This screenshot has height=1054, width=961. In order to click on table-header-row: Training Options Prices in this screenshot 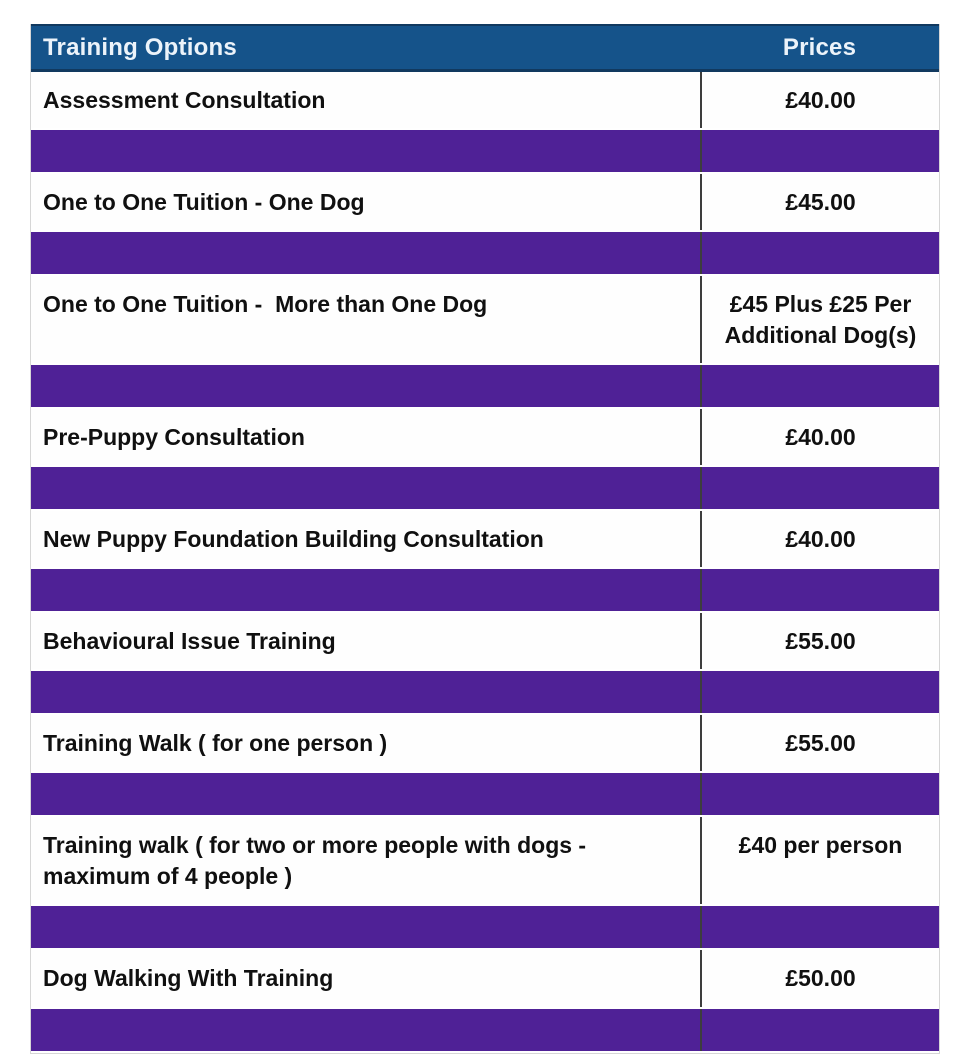, I will do `click(485, 48)`.